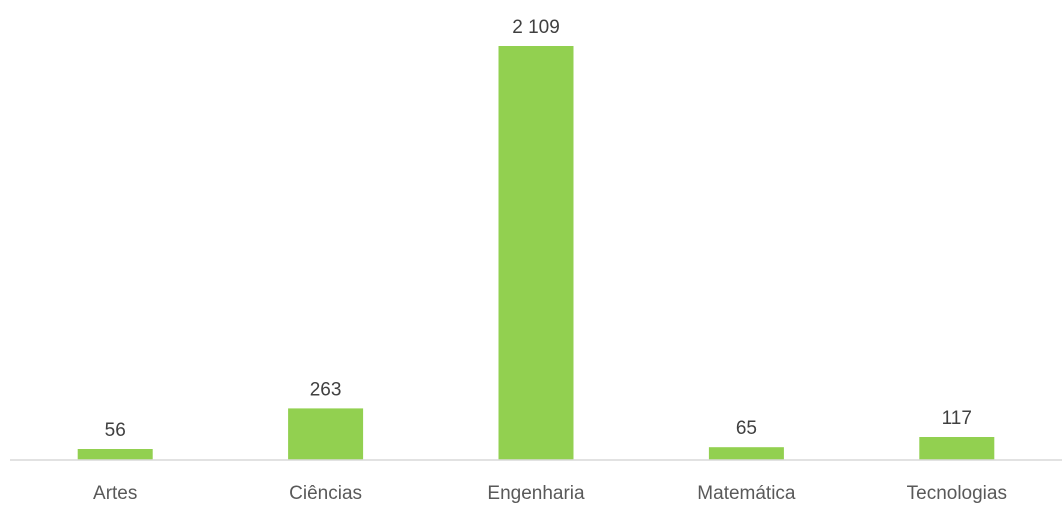  What do you see at coordinates (326, 389) in the screenshot?
I see `data-label-ciências: 263` at bounding box center [326, 389].